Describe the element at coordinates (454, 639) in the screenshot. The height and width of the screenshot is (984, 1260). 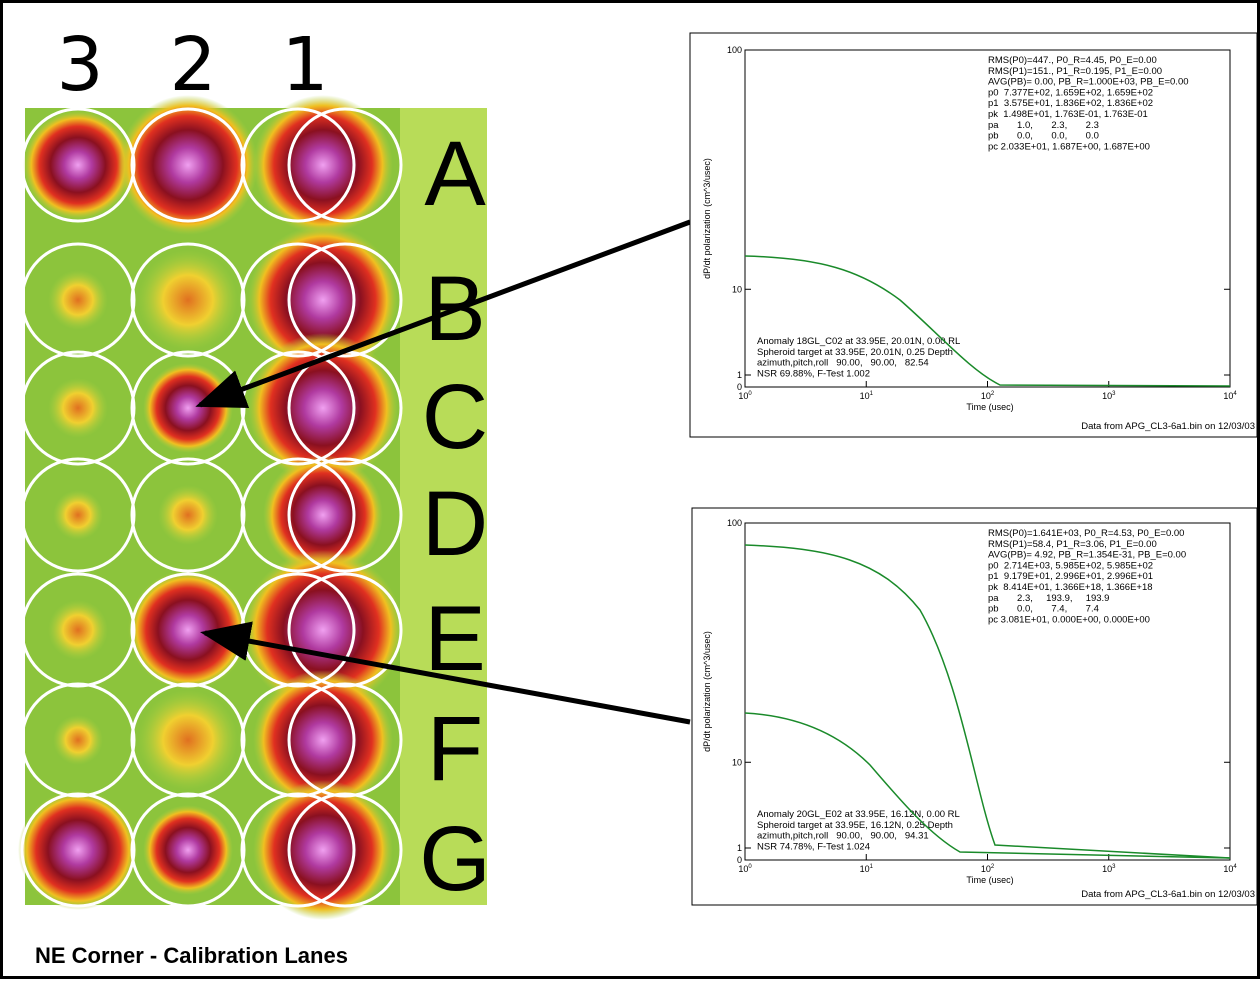
I see `row-label: E` at that location.